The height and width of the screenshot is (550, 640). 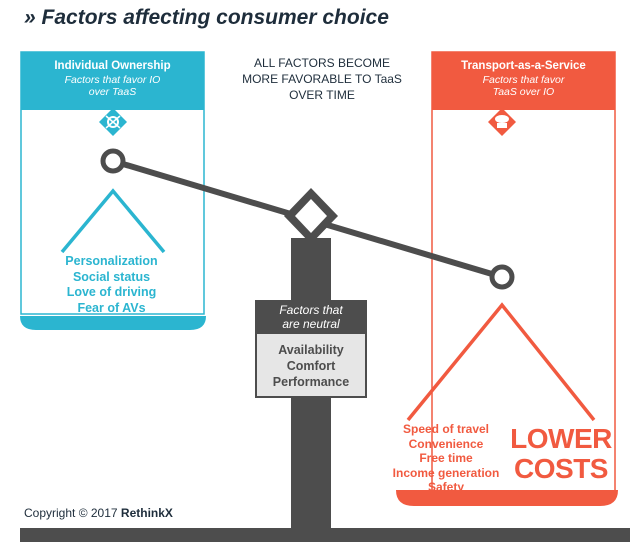 What do you see at coordinates (446, 443) in the screenshot?
I see `taas-factor: Convenience` at bounding box center [446, 443].